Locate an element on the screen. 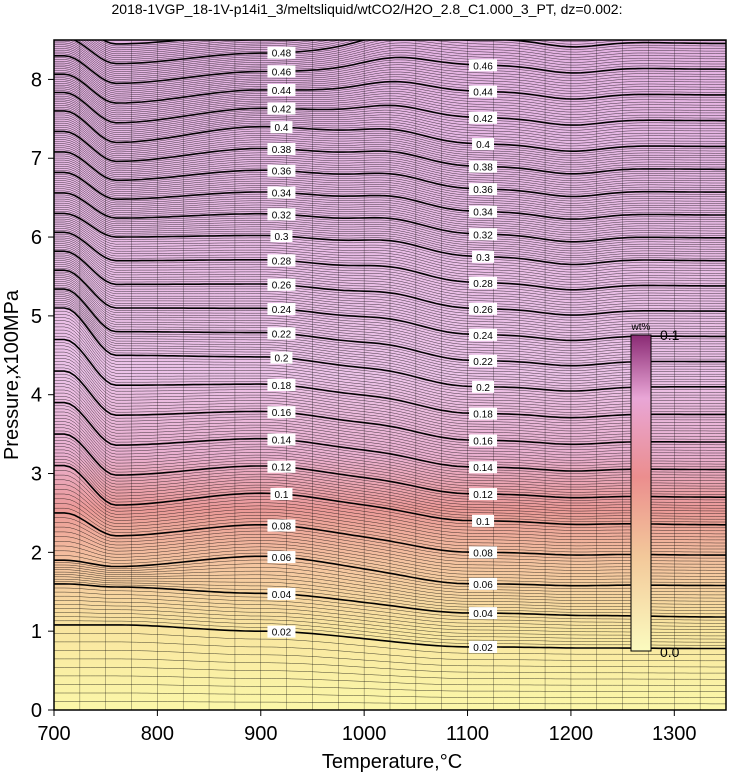 This screenshot has height=776, width=734. contour-label: 0.38 is located at coordinates (483, 168).